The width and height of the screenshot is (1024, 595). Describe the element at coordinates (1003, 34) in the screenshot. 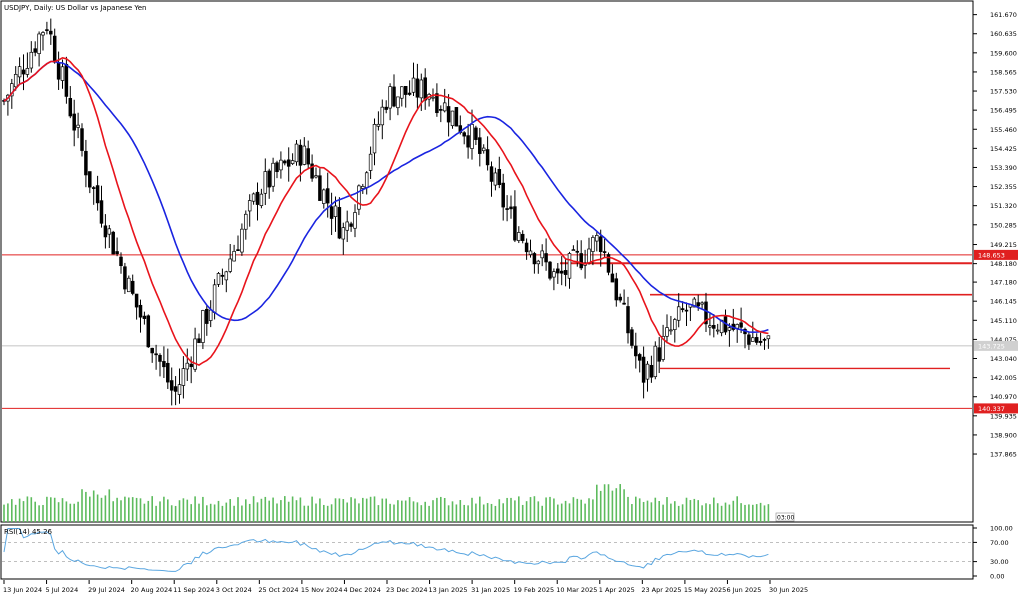

I see `price-tick-label: 160.635` at that location.